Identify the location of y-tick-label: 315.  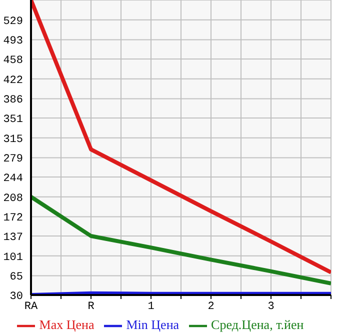
(13, 140).